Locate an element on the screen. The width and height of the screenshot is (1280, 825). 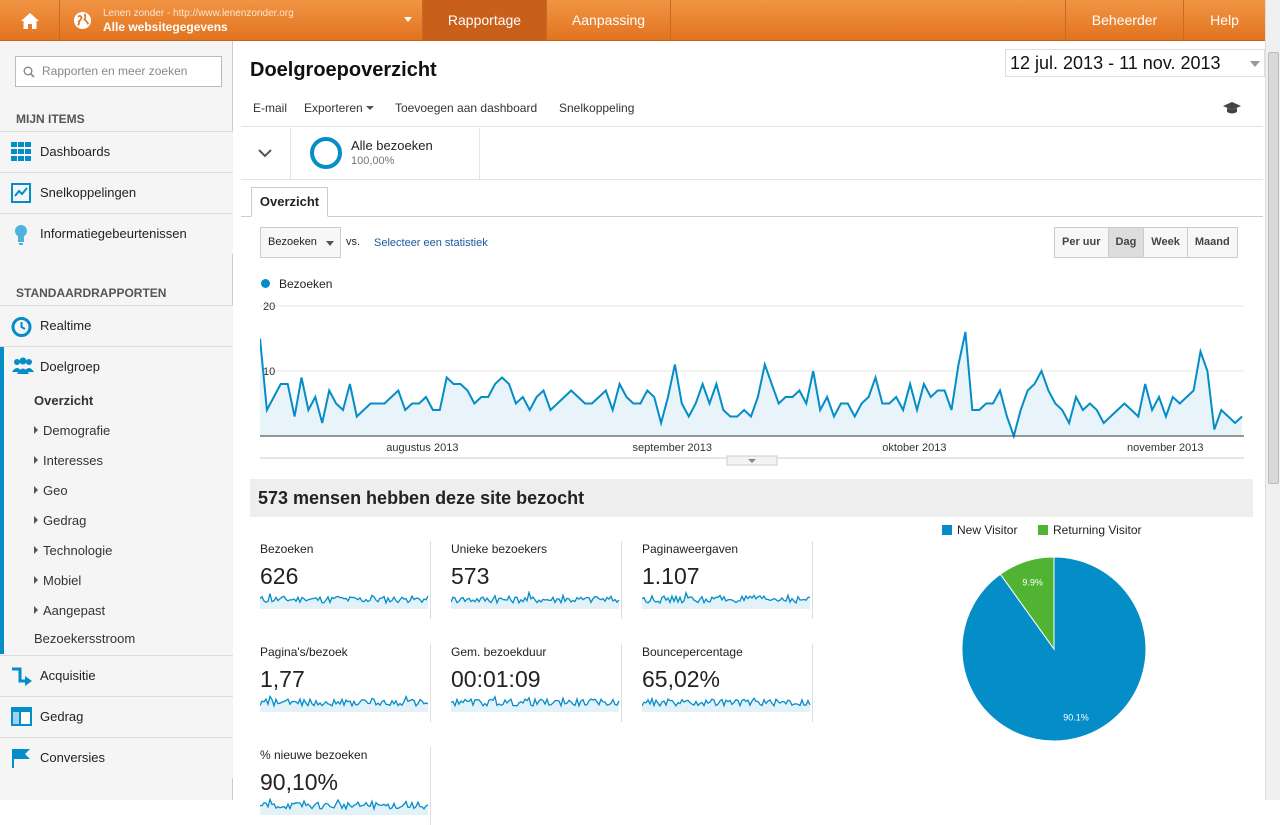
sidebar-item-intelligence-events: Informatiegebeurtenissen is located at coordinates (116, 233).